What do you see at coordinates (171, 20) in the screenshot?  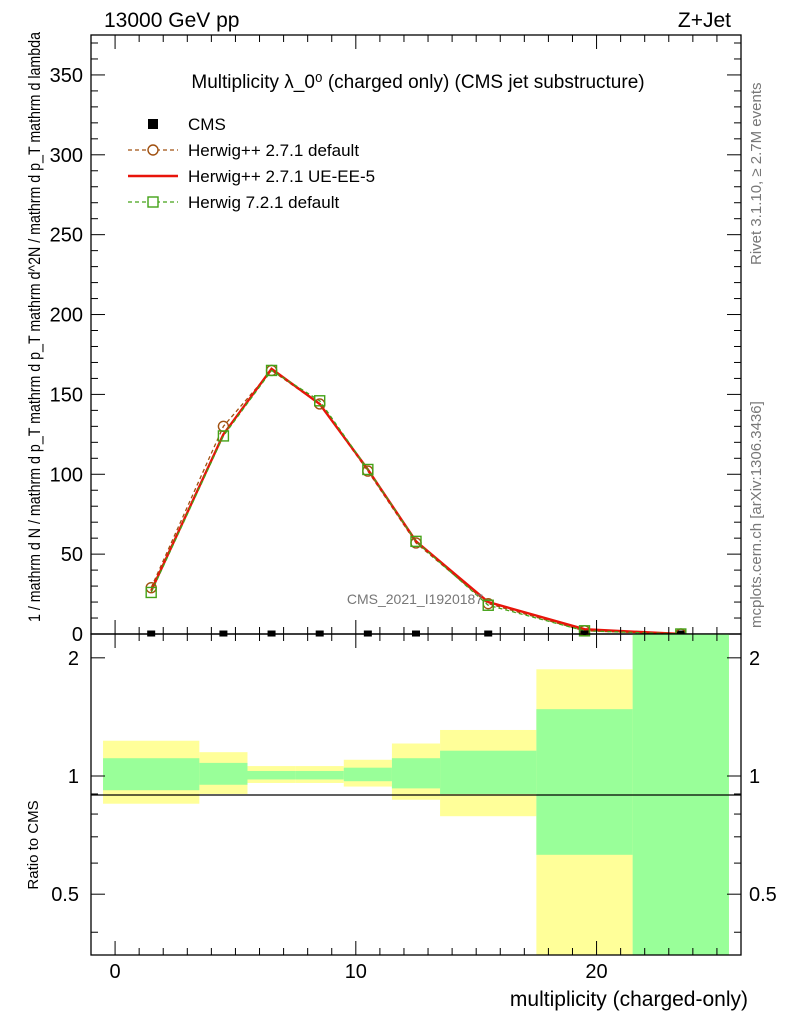 I see `energy-label: 13000 GeV pp` at bounding box center [171, 20].